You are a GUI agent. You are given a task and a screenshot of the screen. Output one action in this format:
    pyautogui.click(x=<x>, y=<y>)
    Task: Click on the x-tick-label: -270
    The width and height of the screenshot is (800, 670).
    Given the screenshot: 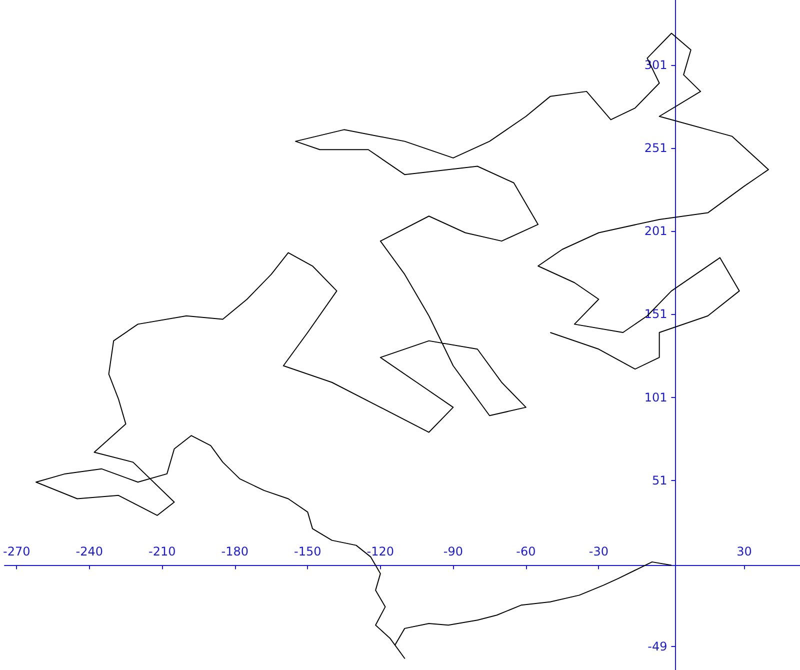 What is the action you would take?
    pyautogui.click(x=16, y=551)
    